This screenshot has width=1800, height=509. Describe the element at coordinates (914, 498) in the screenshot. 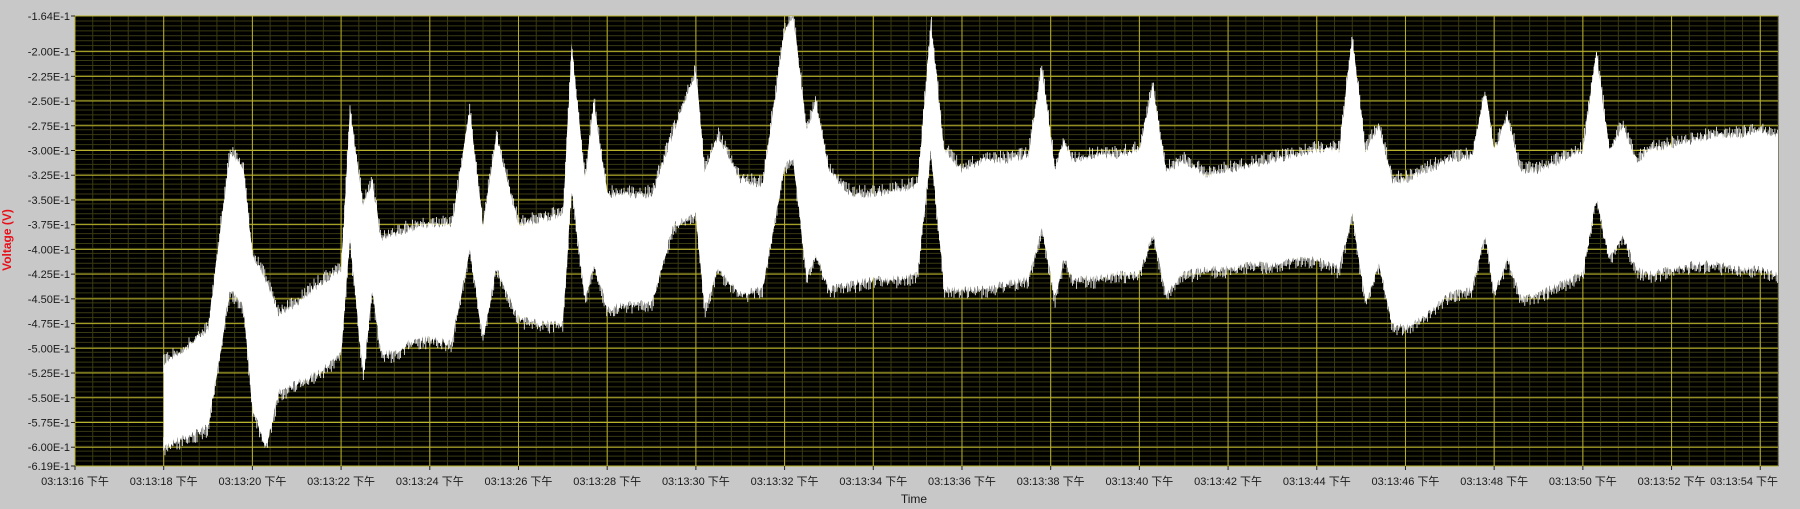

I see `x-axis-label: Time` at that location.